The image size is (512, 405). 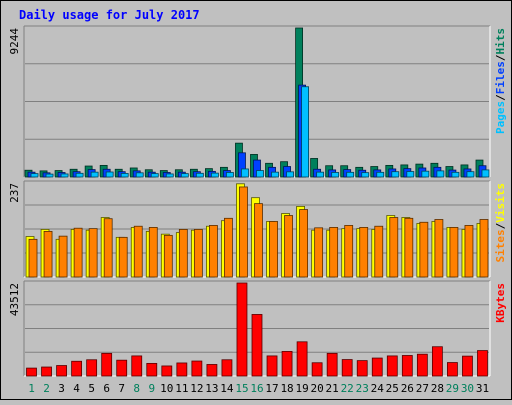 What do you see at coordinates (256, 388) in the screenshot?
I see `x-tick-label-16: 16` at bounding box center [256, 388].